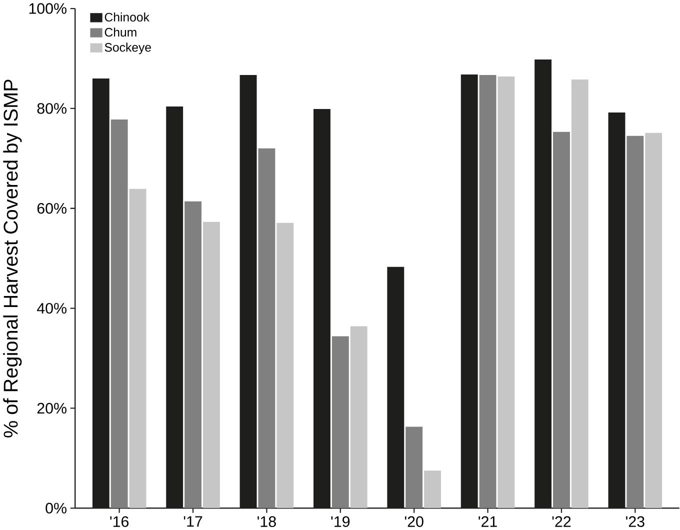 The width and height of the screenshot is (680, 530). Describe the element at coordinates (635, 521) in the screenshot. I see `x-tick-label: '23` at that location.